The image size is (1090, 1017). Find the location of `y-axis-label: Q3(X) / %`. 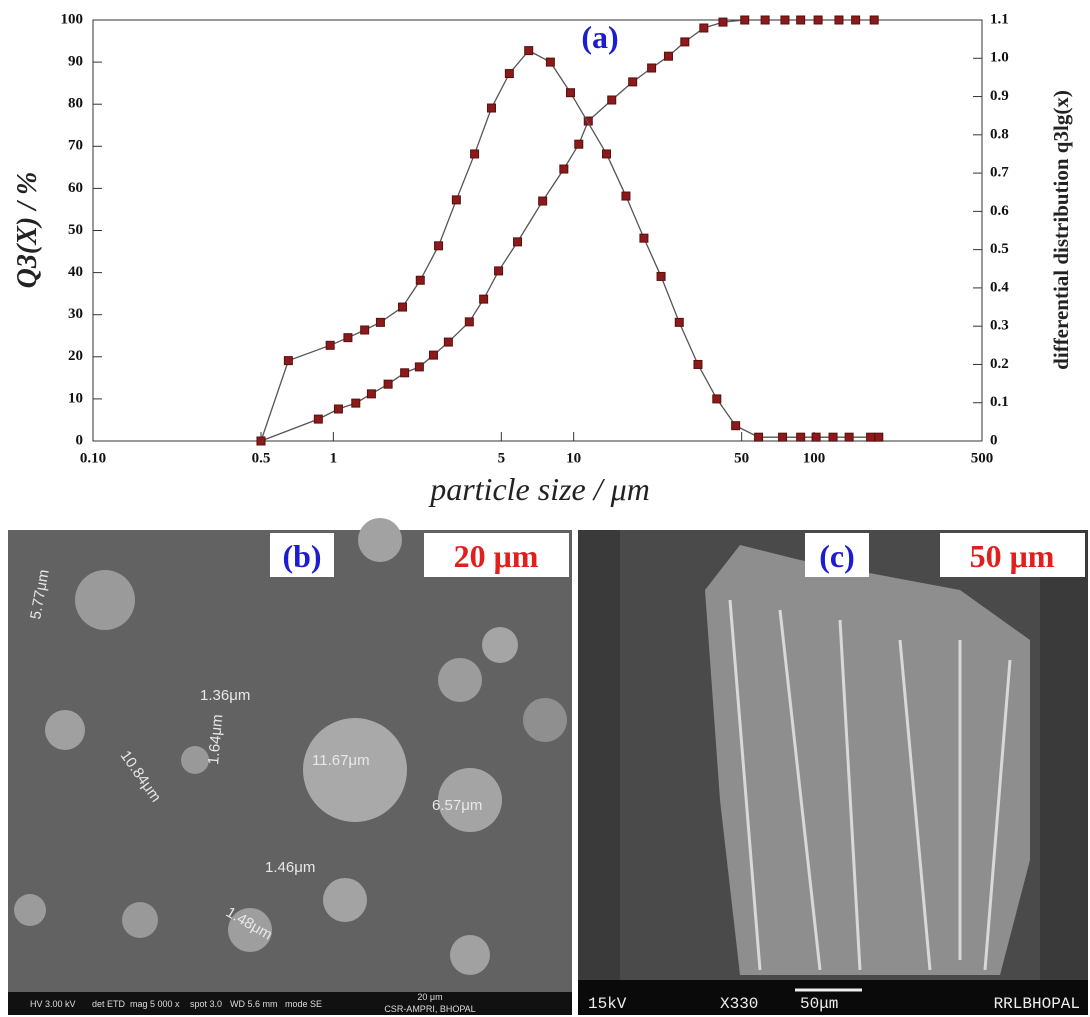

y-axis-label: Q3(X) / % is located at coordinates (27, 230).